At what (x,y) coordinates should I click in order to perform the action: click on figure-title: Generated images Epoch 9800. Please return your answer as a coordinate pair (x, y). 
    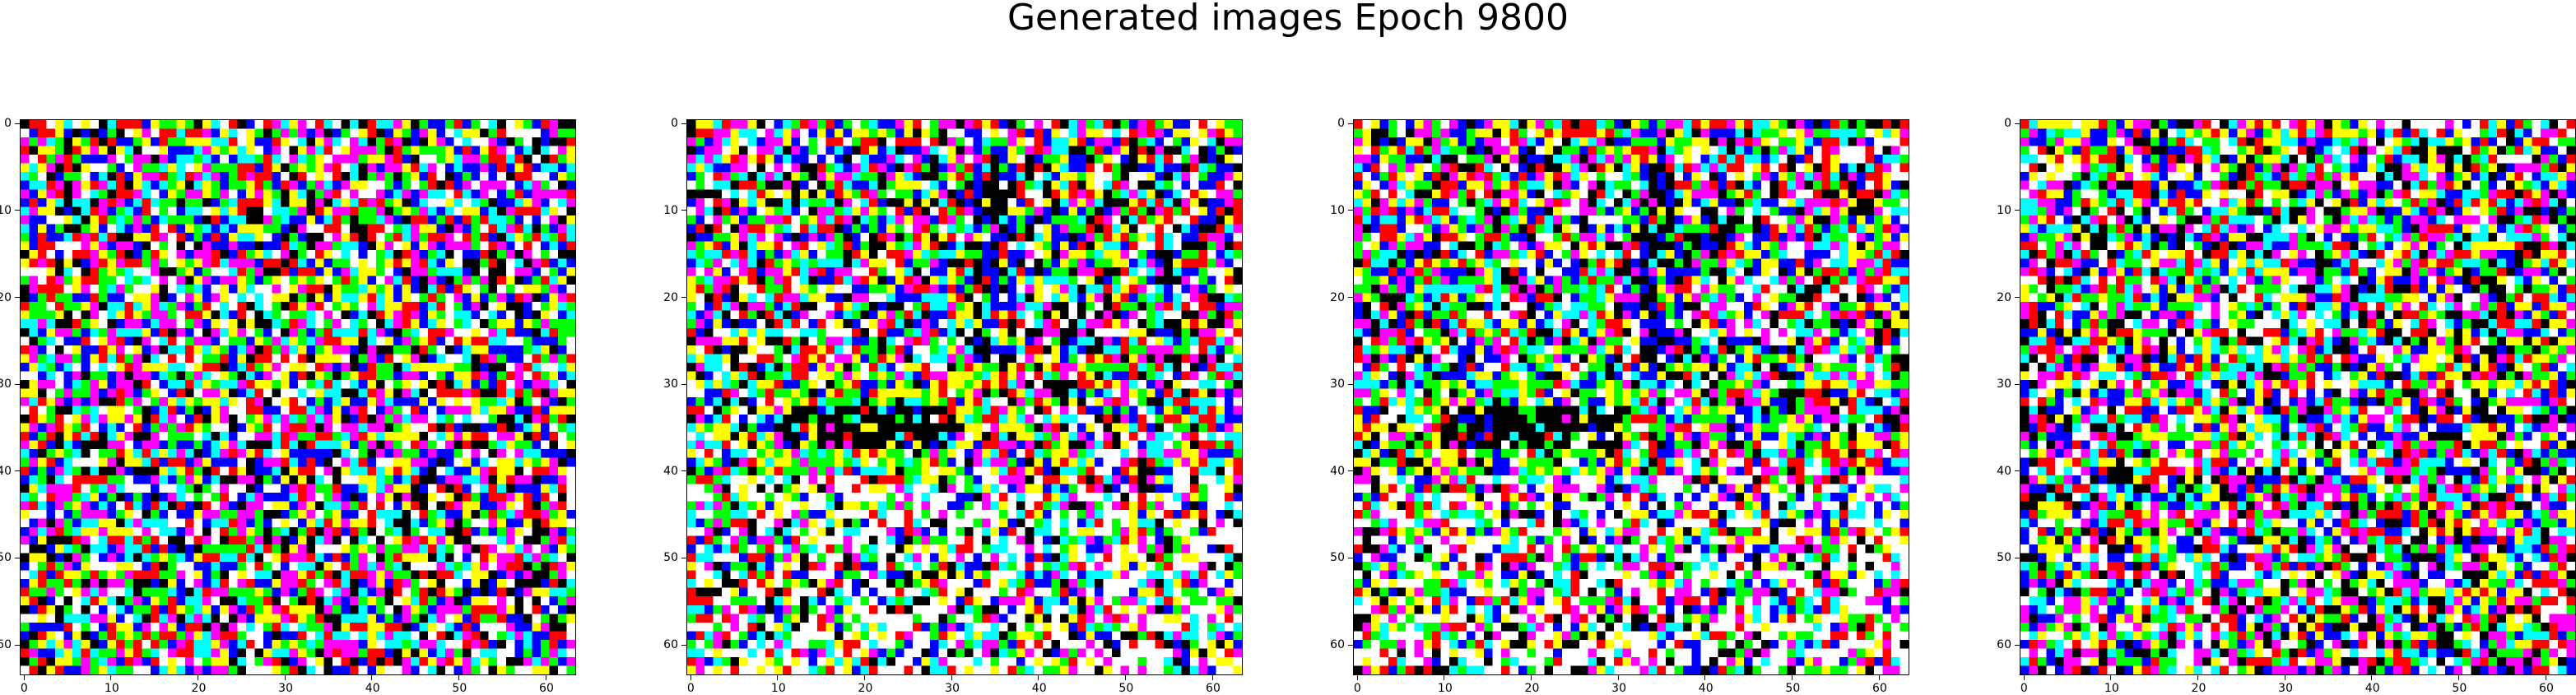
    Looking at the image, I should click on (1288, 19).